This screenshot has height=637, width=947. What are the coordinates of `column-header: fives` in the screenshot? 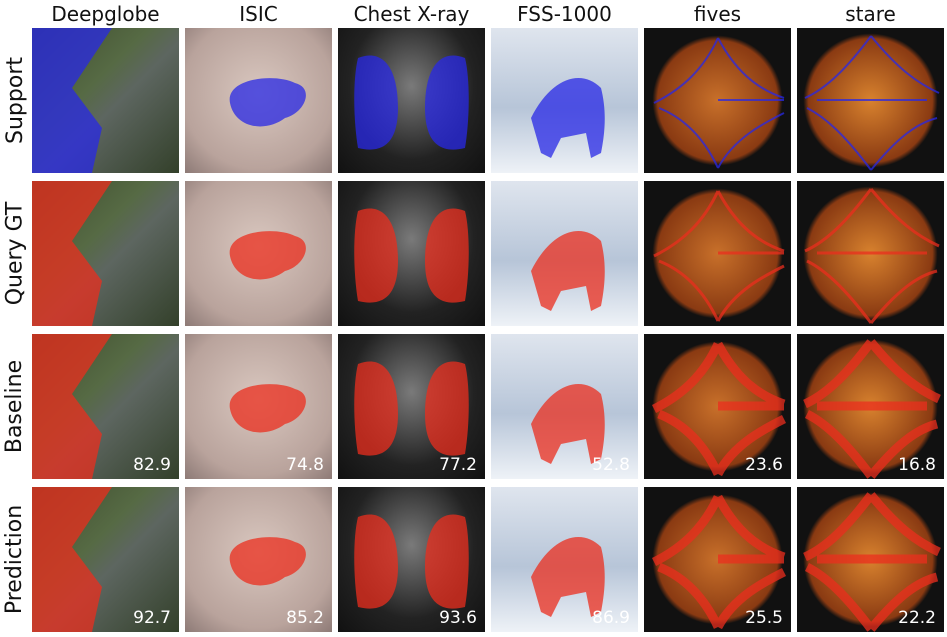 It's located at (717, 14).